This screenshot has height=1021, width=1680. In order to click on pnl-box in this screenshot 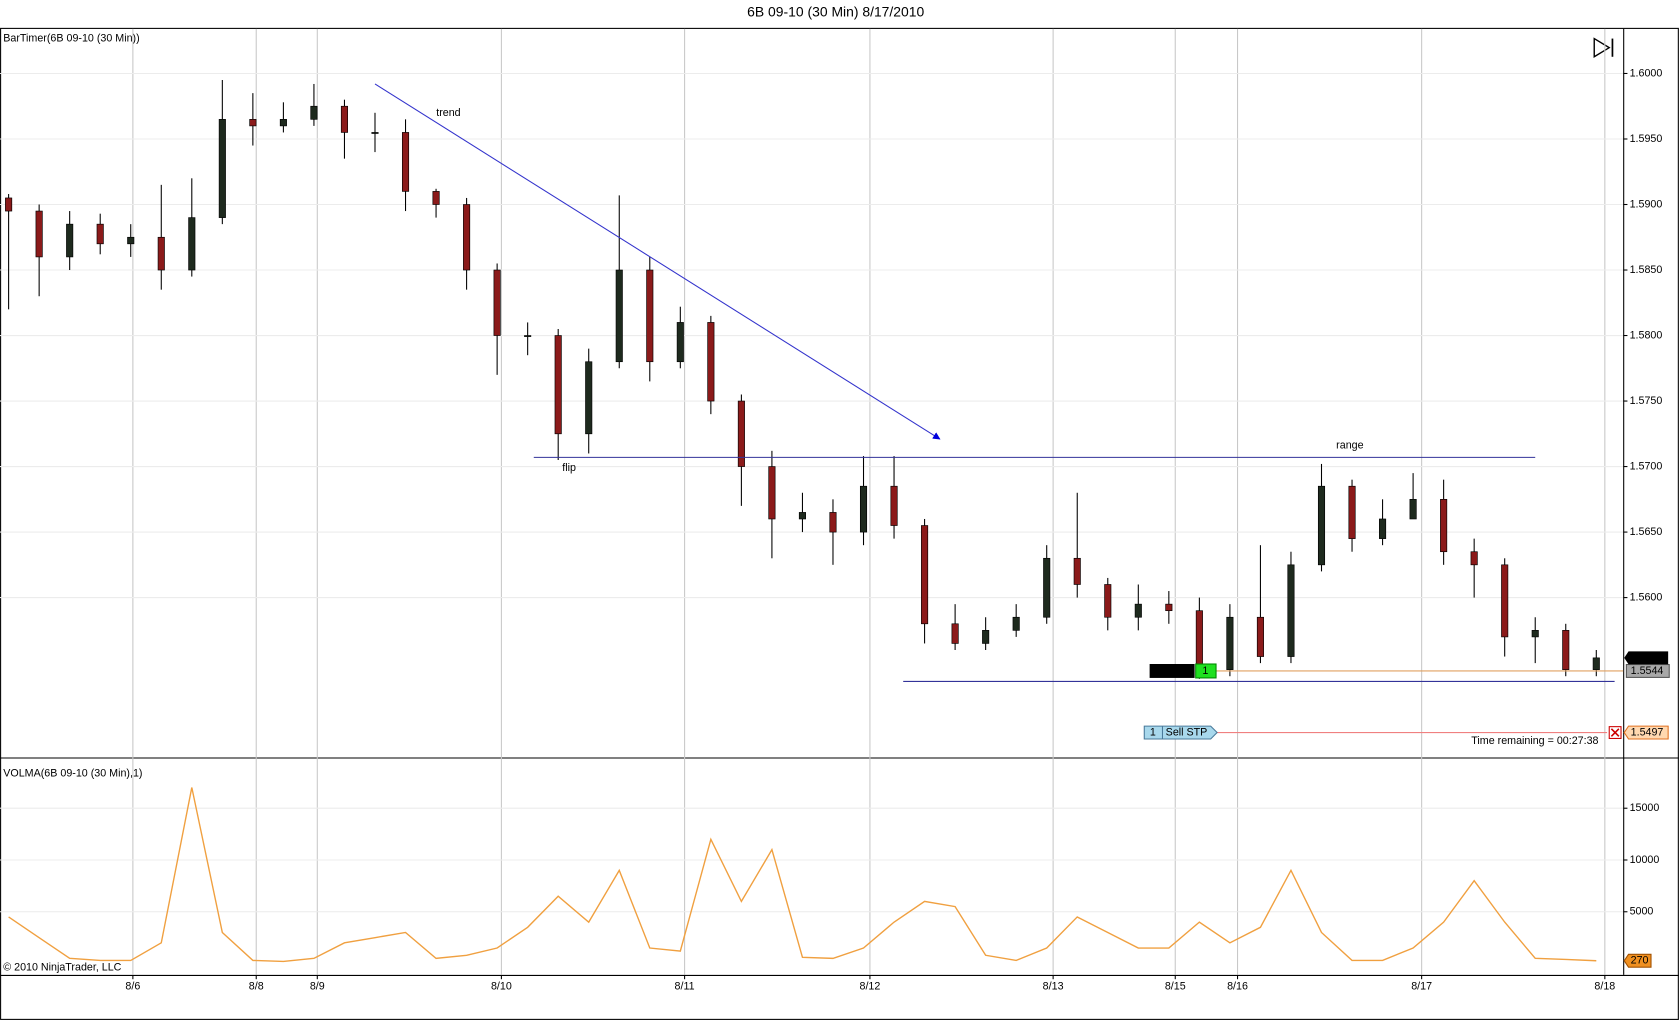, I will do `click(1172, 671)`.